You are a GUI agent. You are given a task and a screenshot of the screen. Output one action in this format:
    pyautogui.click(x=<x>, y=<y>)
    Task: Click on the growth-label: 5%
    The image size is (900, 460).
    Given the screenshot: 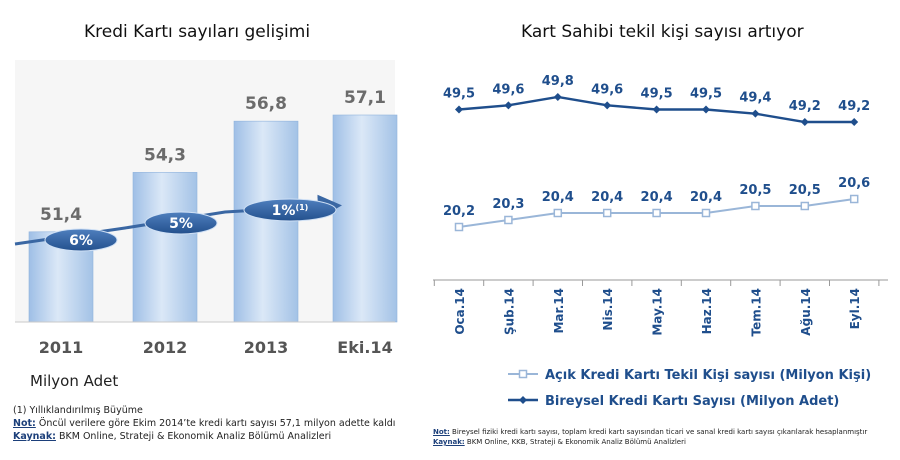 What is the action you would take?
    pyautogui.click(x=181, y=224)
    